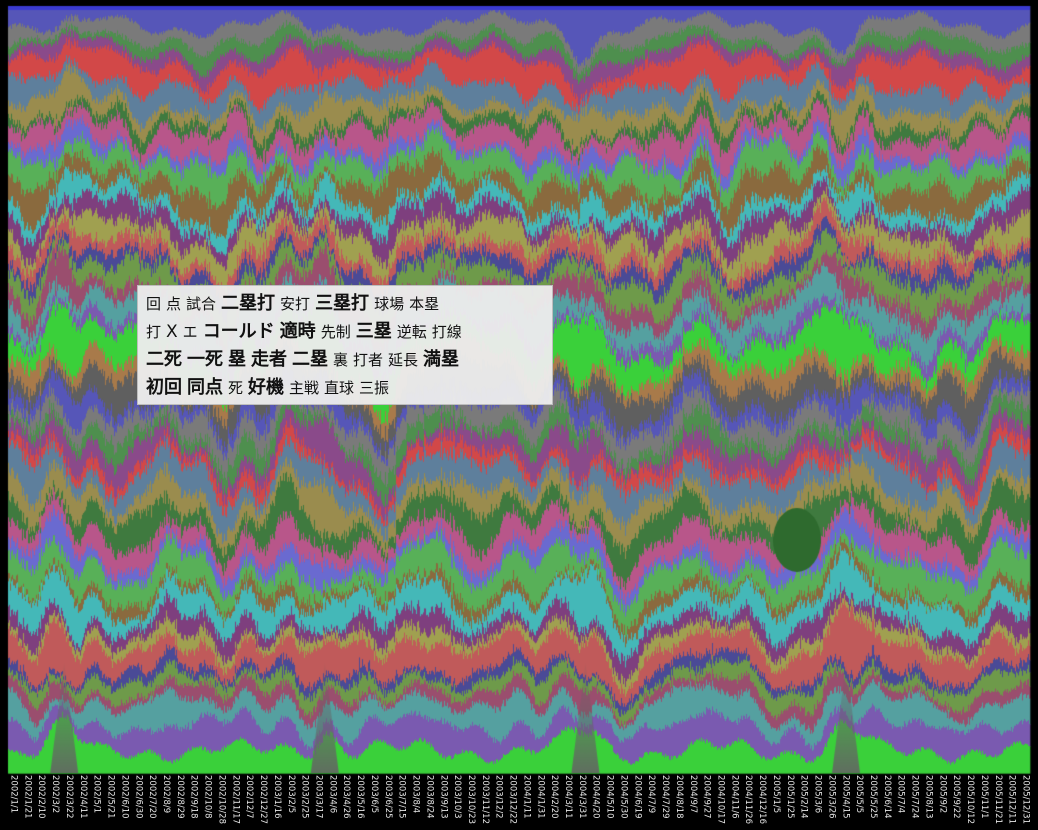 This screenshot has height=830, width=1038. I want to click on keyword: 直球, so click(339, 388).